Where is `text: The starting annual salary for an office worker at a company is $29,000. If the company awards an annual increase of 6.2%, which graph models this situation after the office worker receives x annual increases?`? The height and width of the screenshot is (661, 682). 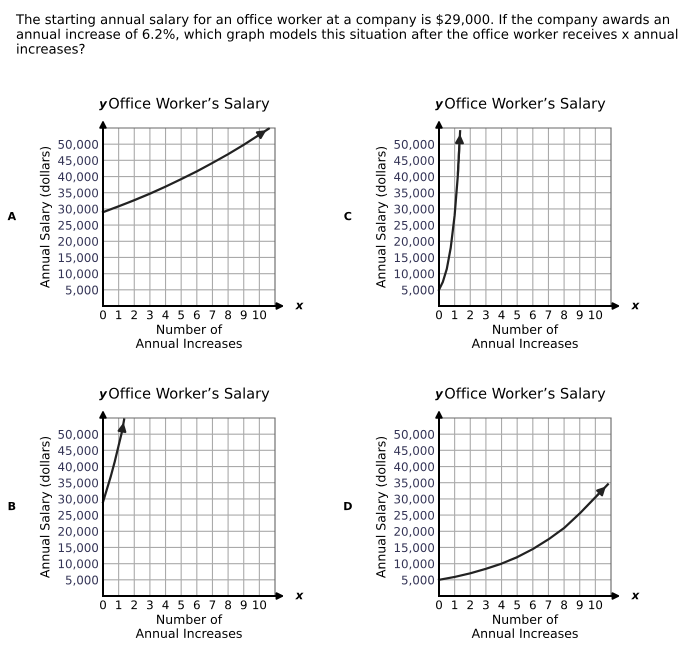 text: The starting annual salary for an office worker at a company is $29,000. If the company awards an annual increase of 6.2%, which graph models this situation after the office worker receives x annual increases? is located at coordinates (347, 34).